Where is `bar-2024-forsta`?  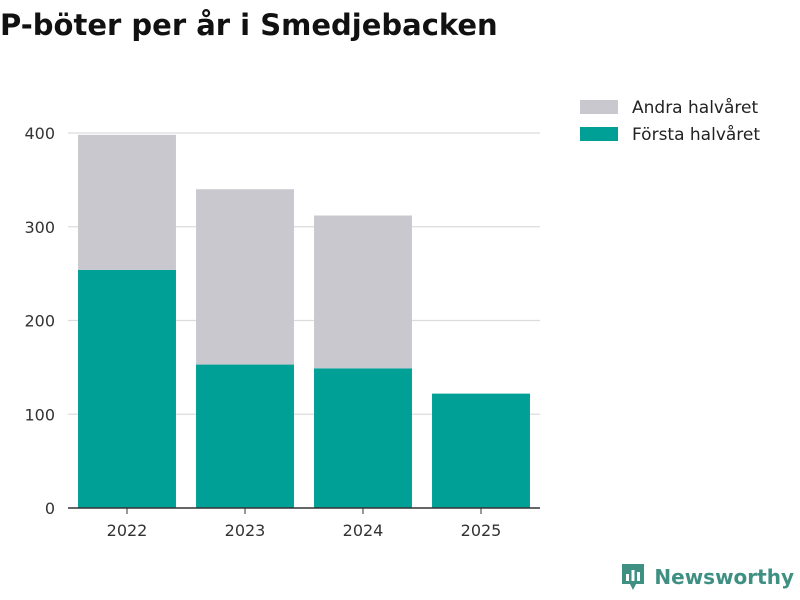 bar-2024-forsta is located at coordinates (363, 438).